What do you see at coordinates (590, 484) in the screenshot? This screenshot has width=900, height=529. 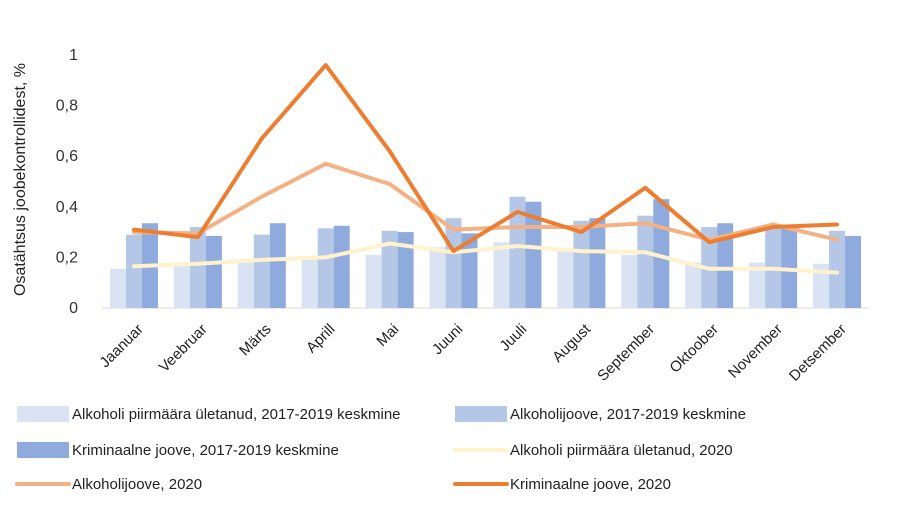 I see `legend-label: Kriminaalne joove, 2020` at bounding box center [590, 484].